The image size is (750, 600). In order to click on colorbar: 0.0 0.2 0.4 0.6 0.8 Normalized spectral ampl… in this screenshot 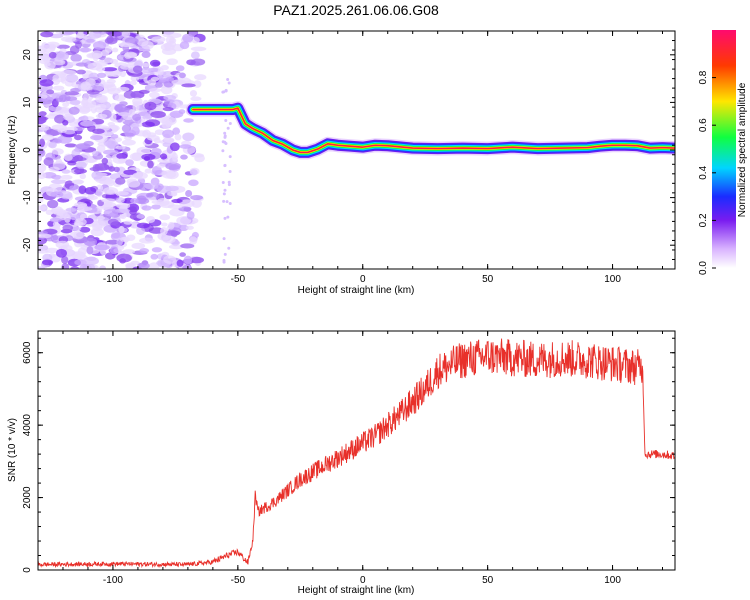, I will do `click(723, 152)`.